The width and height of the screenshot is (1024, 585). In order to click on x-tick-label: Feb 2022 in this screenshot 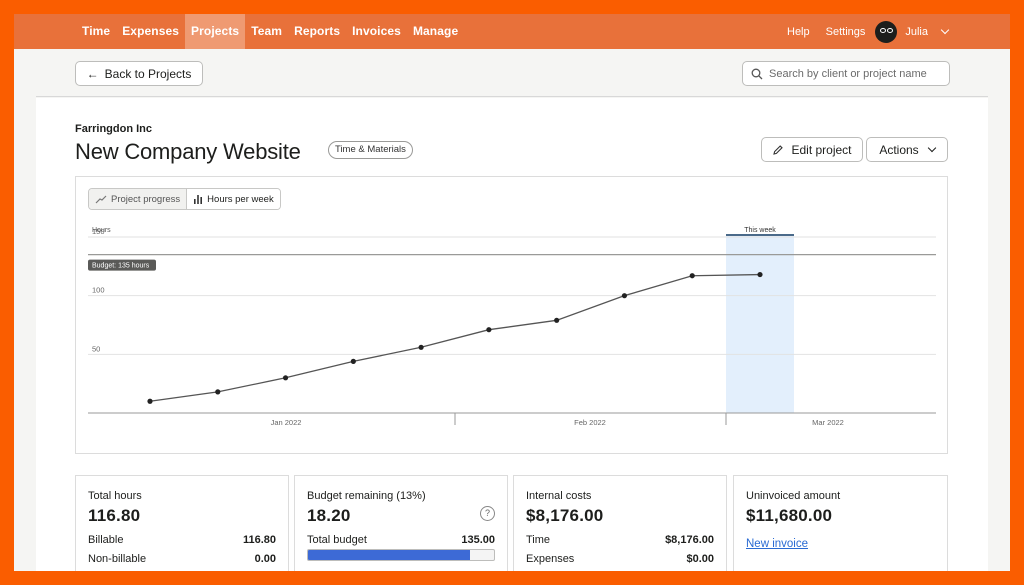, I will do `click(590, 422)`.